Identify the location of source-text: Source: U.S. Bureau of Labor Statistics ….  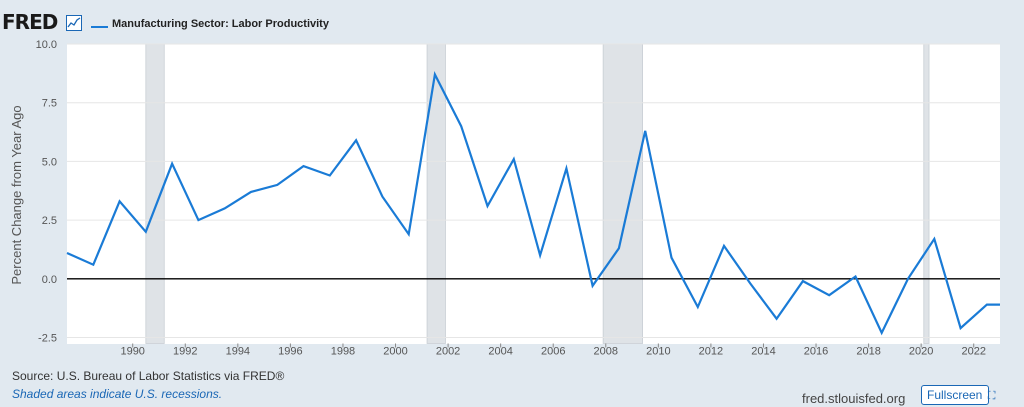
(148, 376).